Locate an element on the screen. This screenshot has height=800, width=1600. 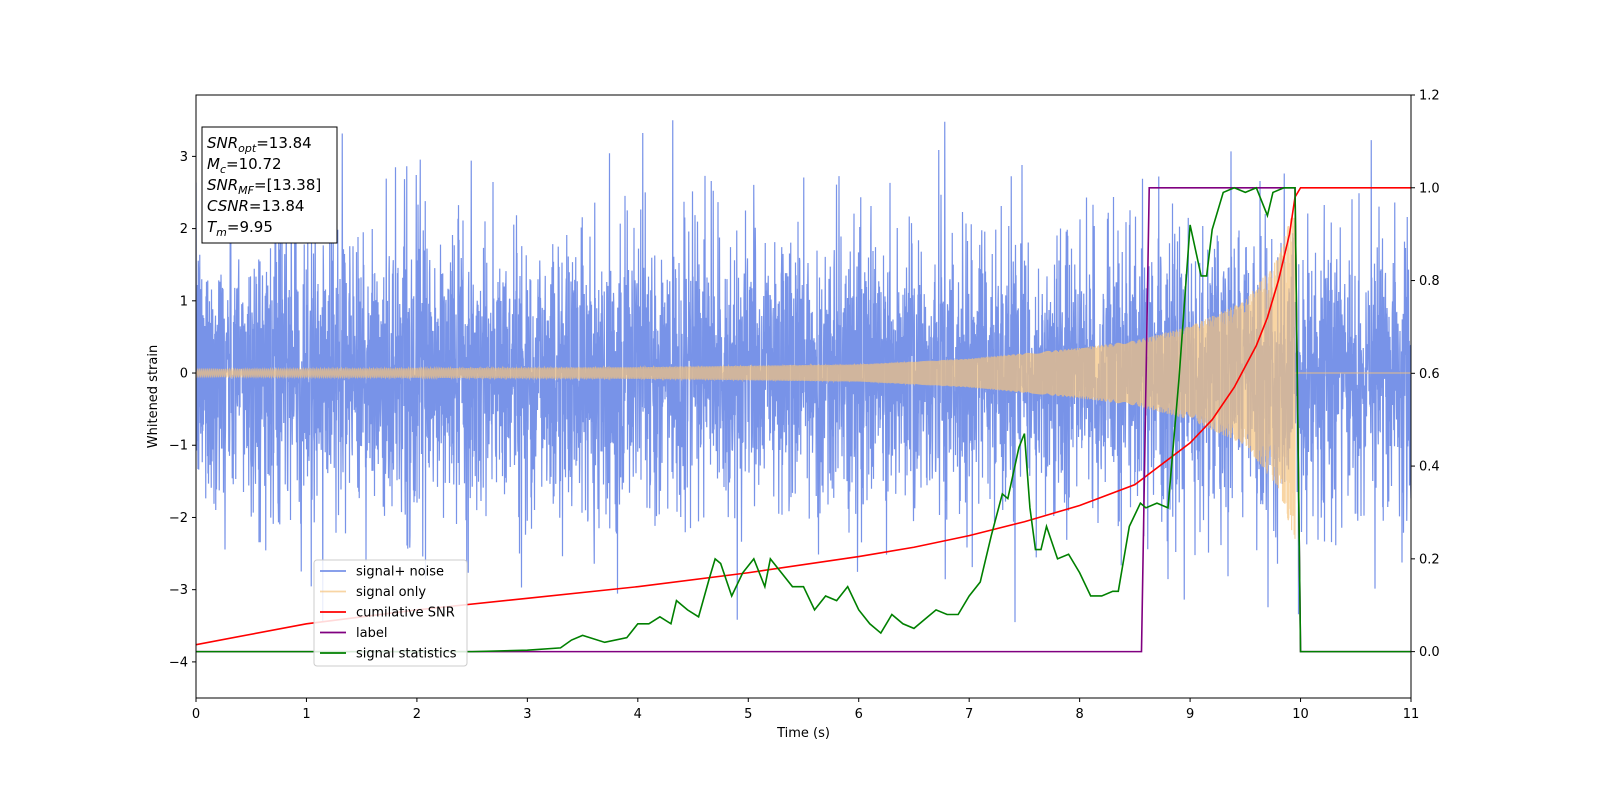
y-tick-label: −1 is located at coordinates (178, 446).